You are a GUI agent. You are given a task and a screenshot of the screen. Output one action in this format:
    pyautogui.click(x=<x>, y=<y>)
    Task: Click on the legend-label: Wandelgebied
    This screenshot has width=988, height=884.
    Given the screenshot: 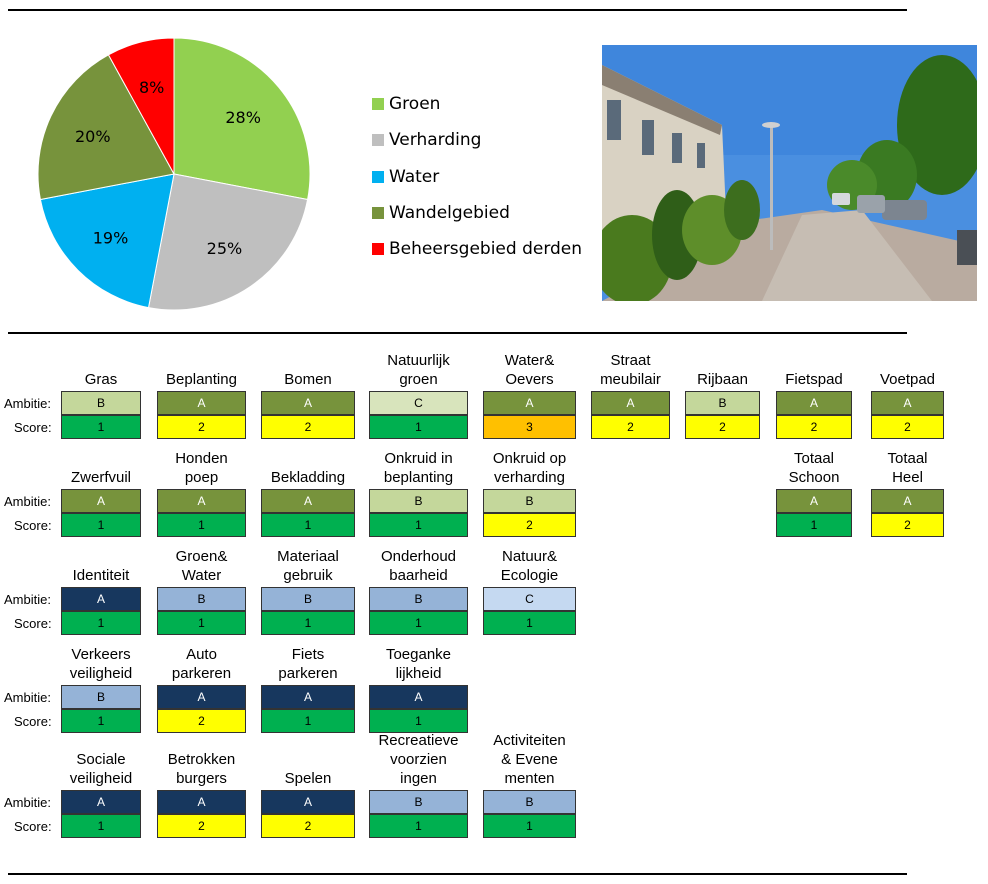 What is the action you would take?
    pyautogui.click(x=449, y=213)
    